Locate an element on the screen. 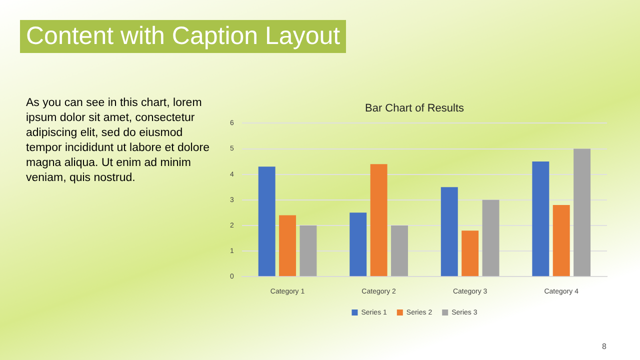  chart-title: Bar Chart of Results is located at coordinates (414, 108).